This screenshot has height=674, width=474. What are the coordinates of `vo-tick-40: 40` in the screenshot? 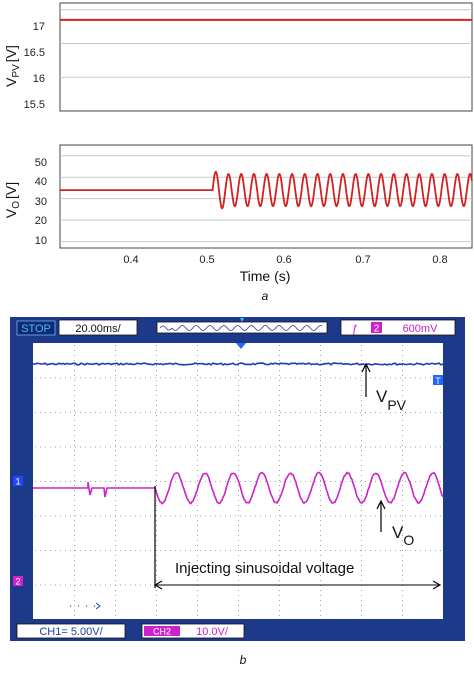 It's located at (41, 182).